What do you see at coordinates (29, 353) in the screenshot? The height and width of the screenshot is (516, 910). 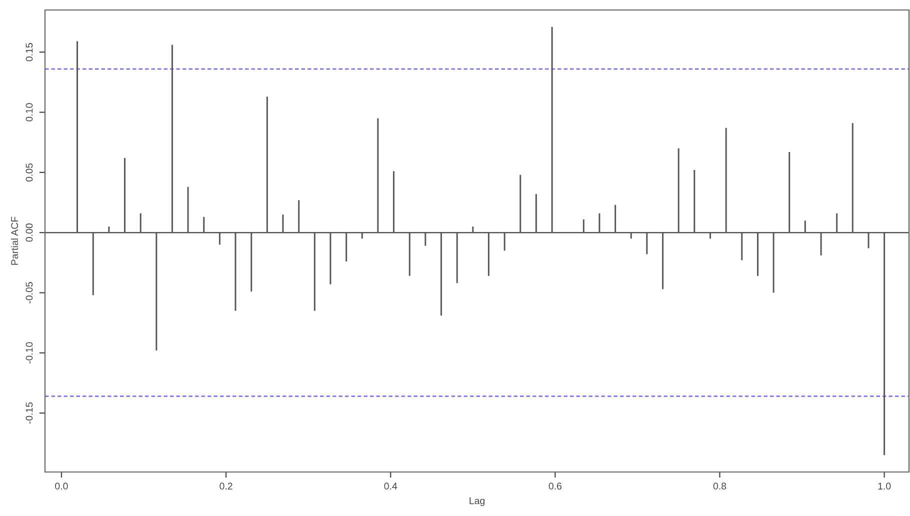 I see `y-tick-label: -0.10` at bounding box center [29, 353].